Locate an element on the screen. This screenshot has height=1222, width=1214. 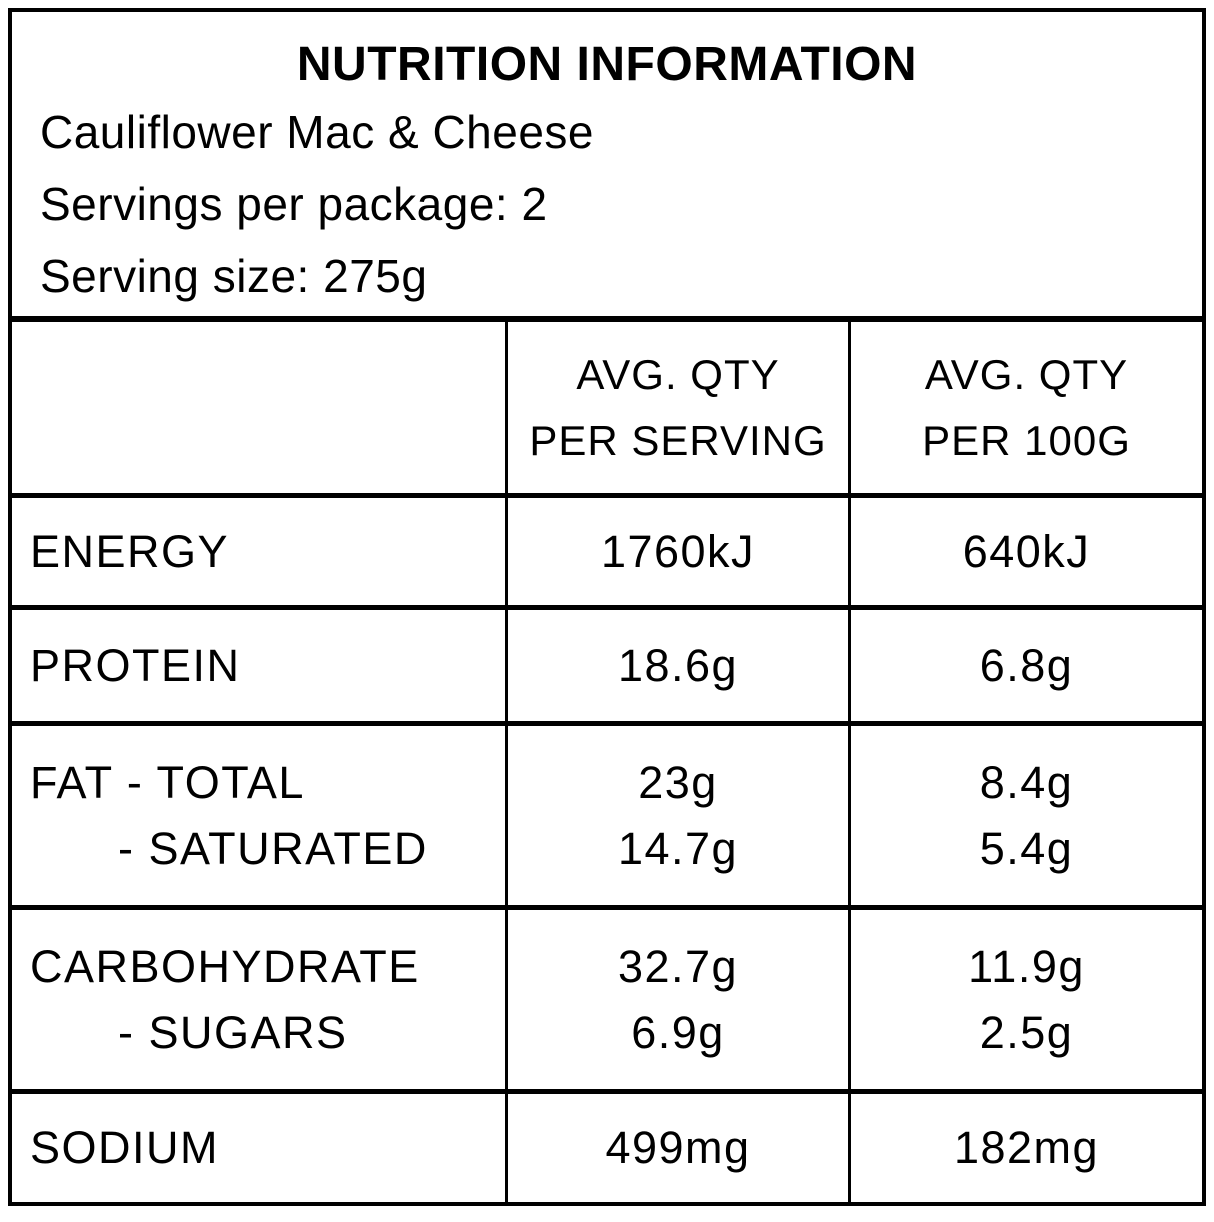
value-per-serving: 18.6g is located at coordinates (676, 665).